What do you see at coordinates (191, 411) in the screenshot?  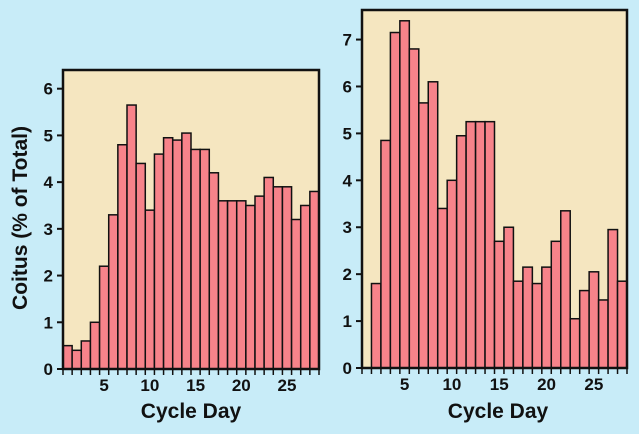 I see `x-axis-title-left: Cycle Day` at bounding box center [191, 411].